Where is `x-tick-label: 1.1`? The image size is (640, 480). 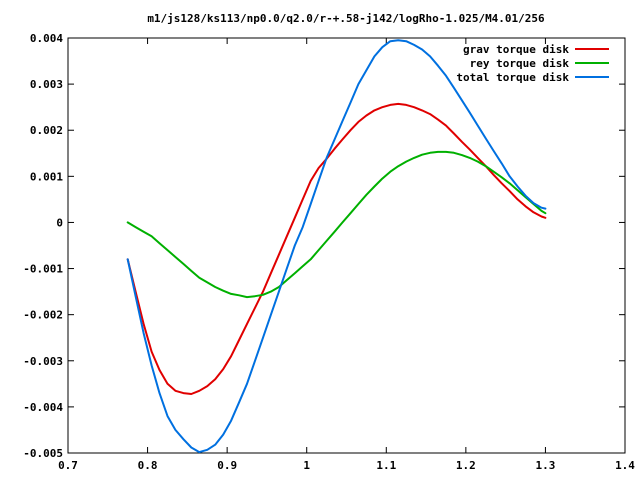
x-tick-label: 1.1 is located at coordinates (386, 465).